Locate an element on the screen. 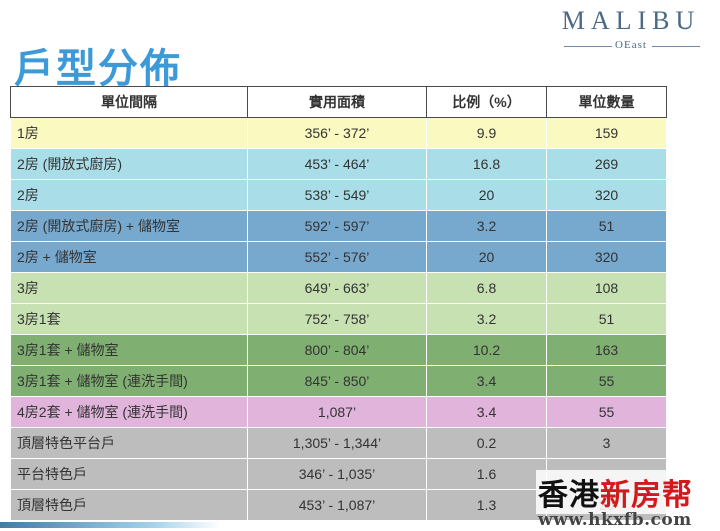 This screenshot has width=720, height=531. cell-saleable-area: 453’ - 1,087’ is located at coordinates (337, 505).